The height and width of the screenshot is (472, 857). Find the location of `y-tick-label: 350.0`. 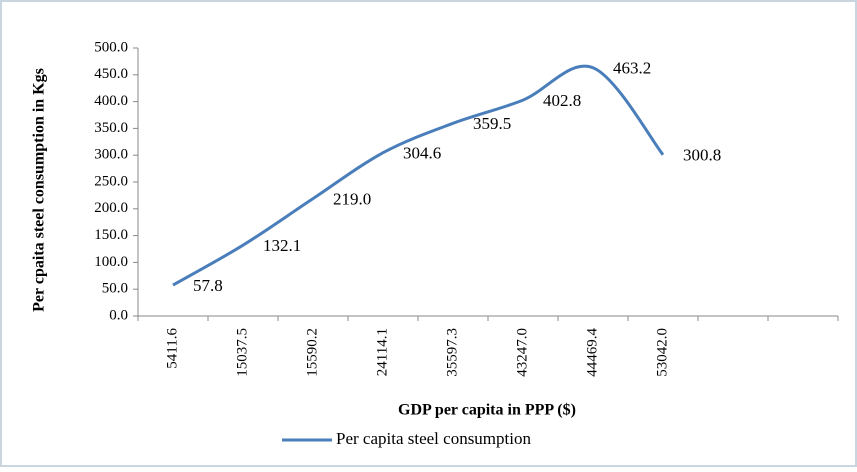

y-tick-label: 350.0 is located at coordinates (111, 128).